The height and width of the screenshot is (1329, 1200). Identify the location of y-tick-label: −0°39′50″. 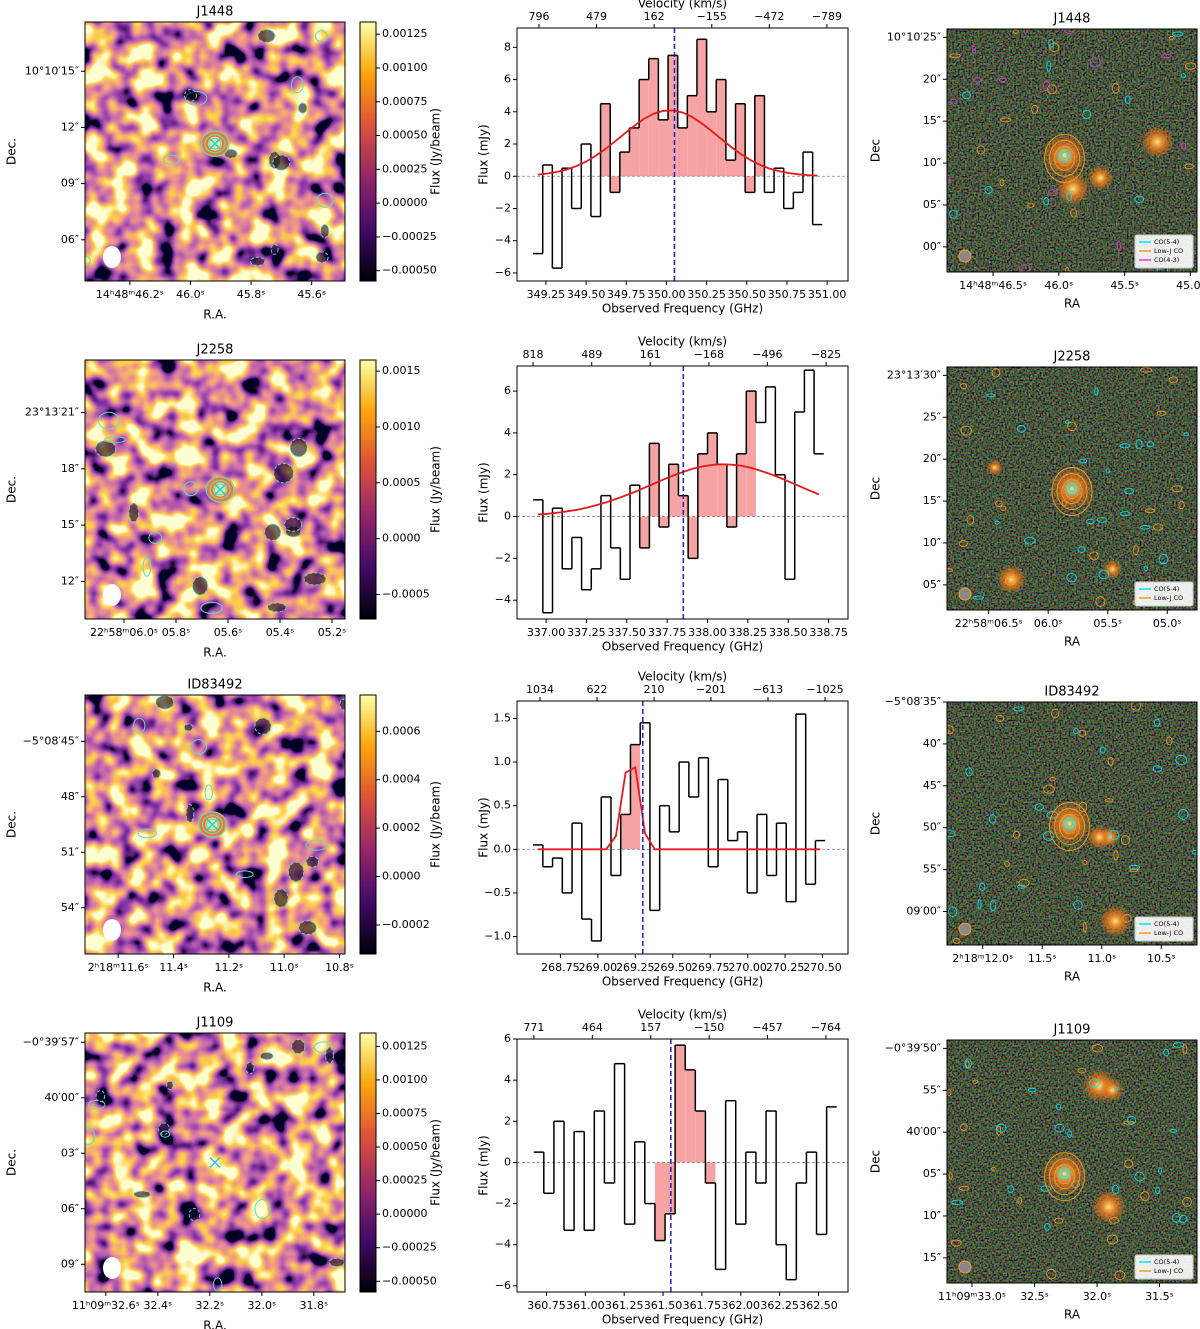
(913, 1047).